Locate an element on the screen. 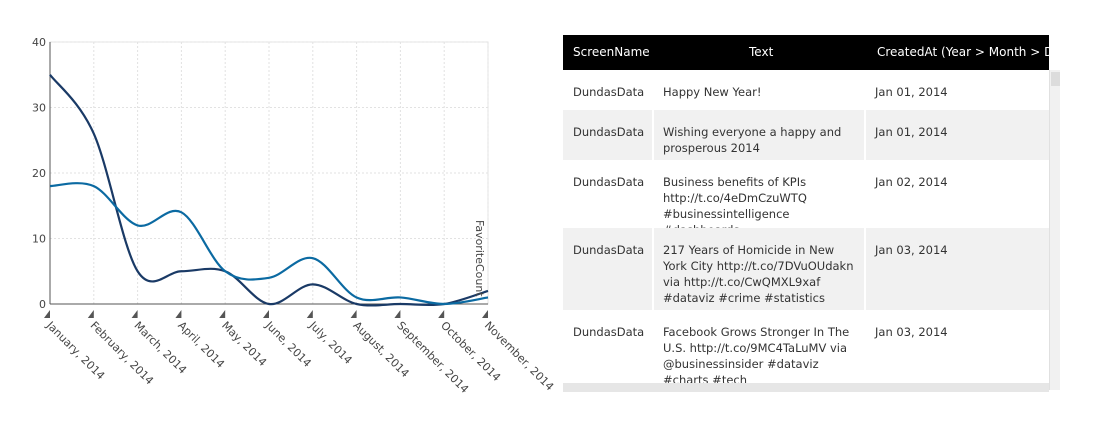 The width and height of the screenshot is (1093, 428). cell-text: Happy New Year! is located at coordinates (712, 92).